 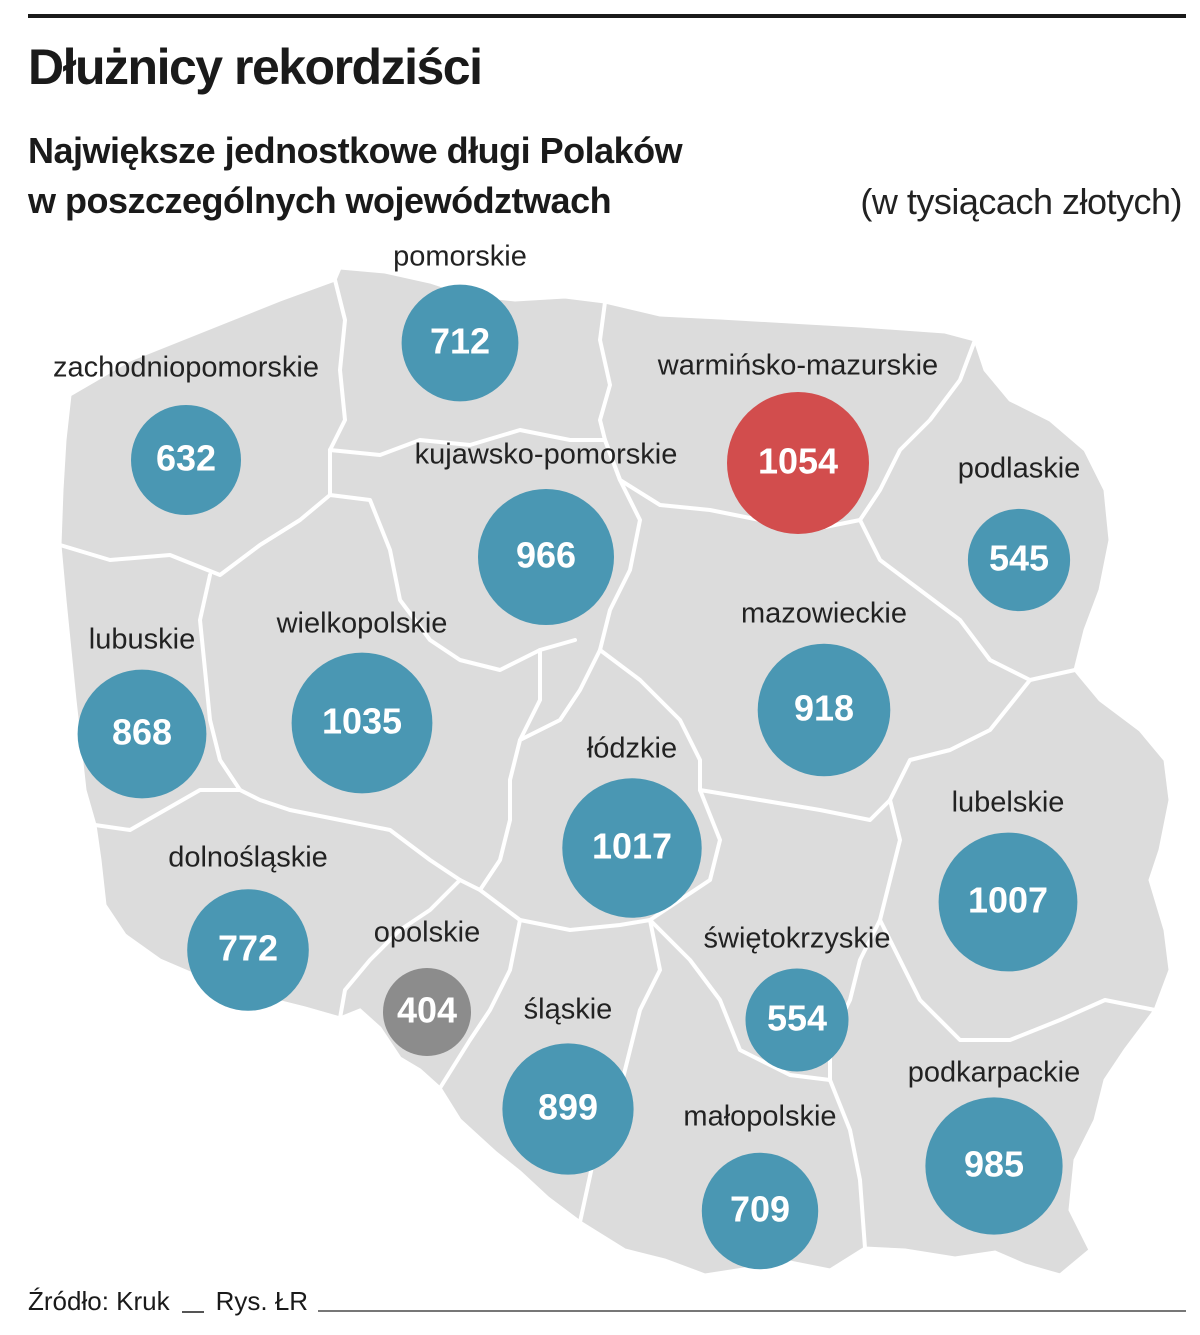 I want to click on border-mazowieckie-lodzkie, so click(x=555, y=715).